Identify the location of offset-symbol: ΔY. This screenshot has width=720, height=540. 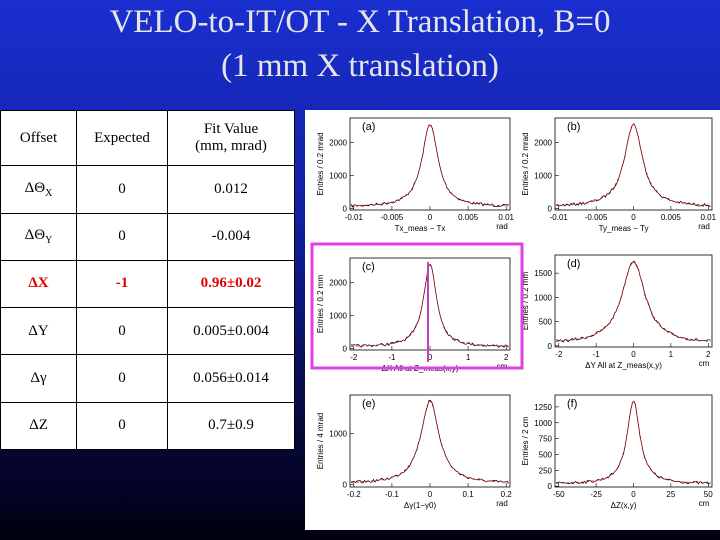
(38, 330).